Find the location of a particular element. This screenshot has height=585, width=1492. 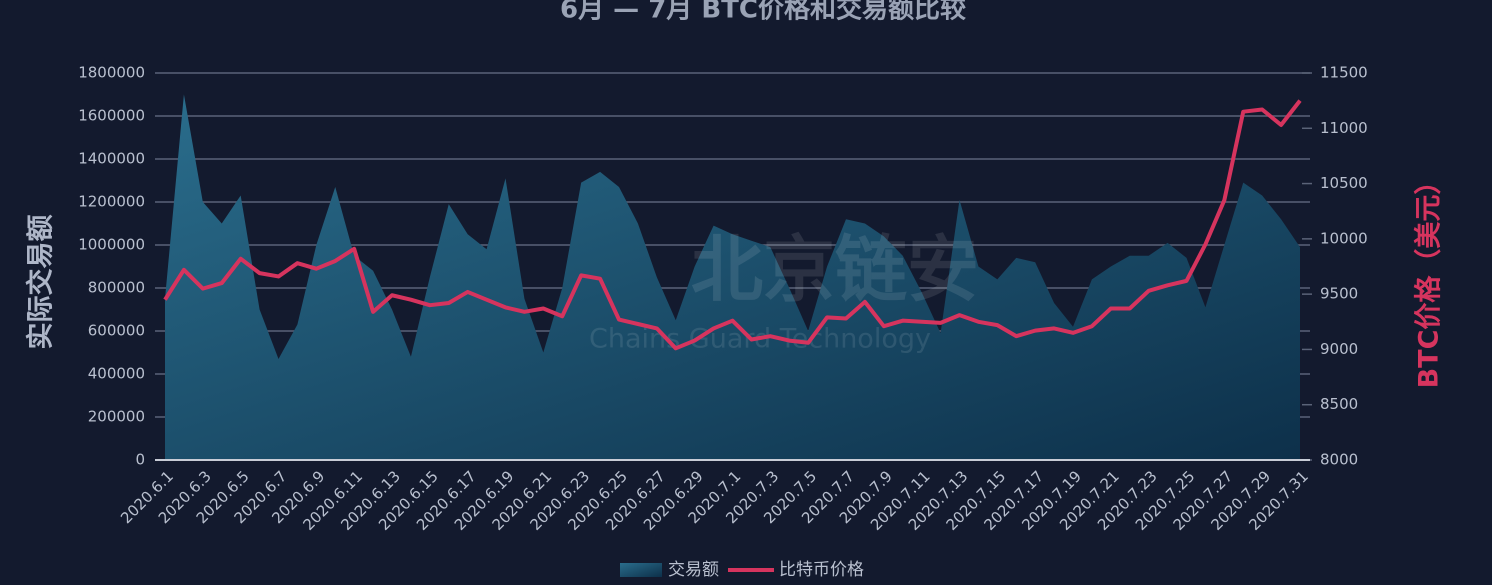

y2-tick-label: 11500 is located at coordinates (1344, 73).